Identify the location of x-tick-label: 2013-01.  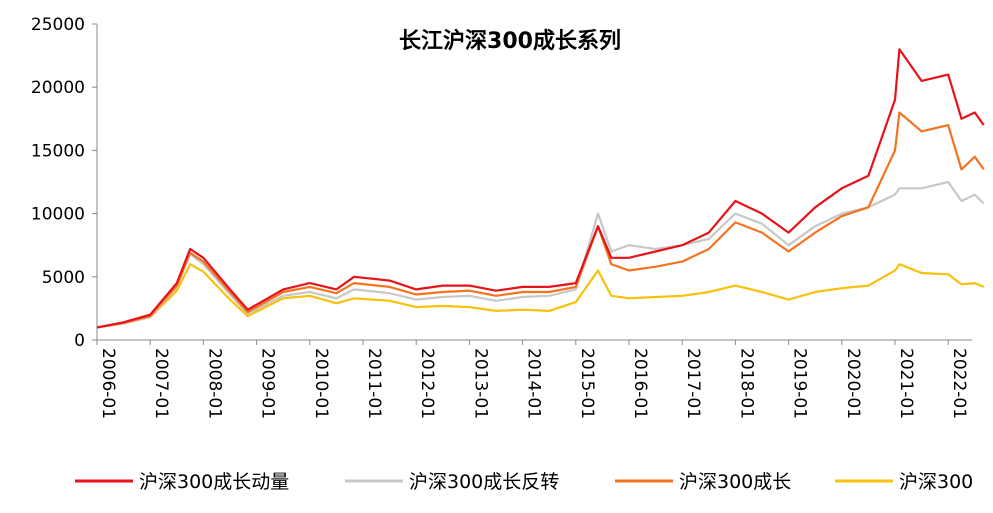
(480, 383).